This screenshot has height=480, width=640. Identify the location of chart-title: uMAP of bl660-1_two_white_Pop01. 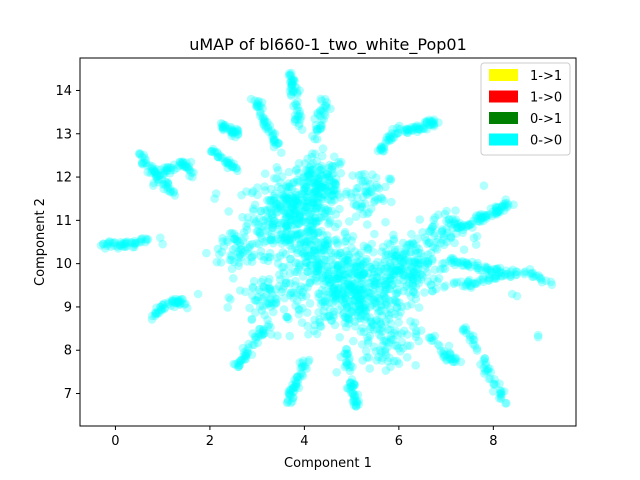
(328, 45).